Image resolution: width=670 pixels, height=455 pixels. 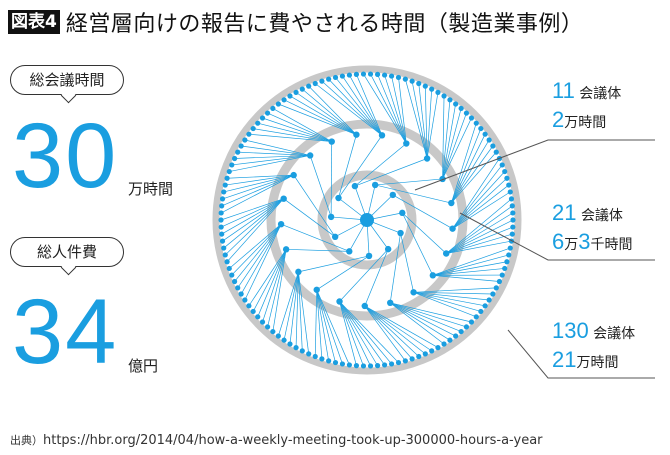 What do you see at coordinates (594, 345) in the screenshot?
I see `ring-label-outer: 130 会議体 21万時間` at bounding box center [594, 345].